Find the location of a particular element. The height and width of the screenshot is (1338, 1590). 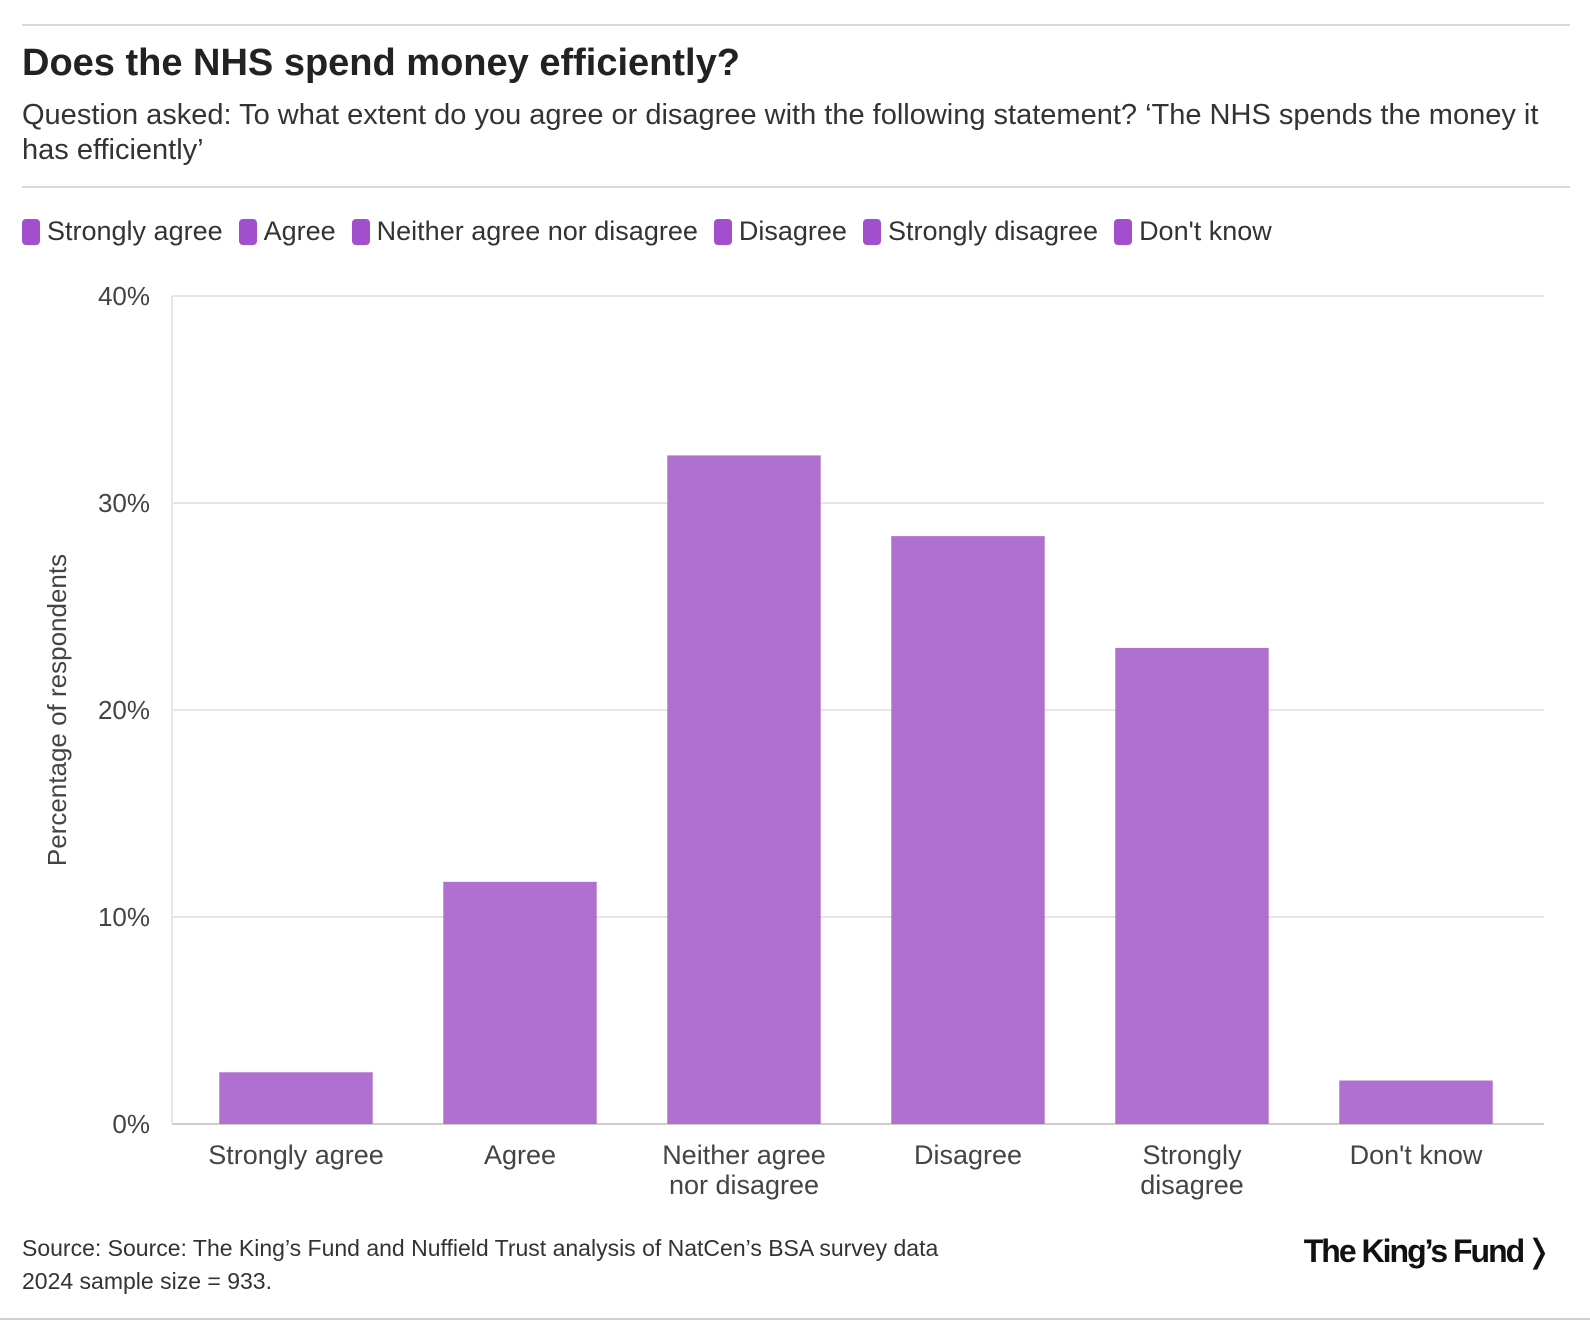

y-axis-title: Percentage of respondents is located at coordinates (57, 710).